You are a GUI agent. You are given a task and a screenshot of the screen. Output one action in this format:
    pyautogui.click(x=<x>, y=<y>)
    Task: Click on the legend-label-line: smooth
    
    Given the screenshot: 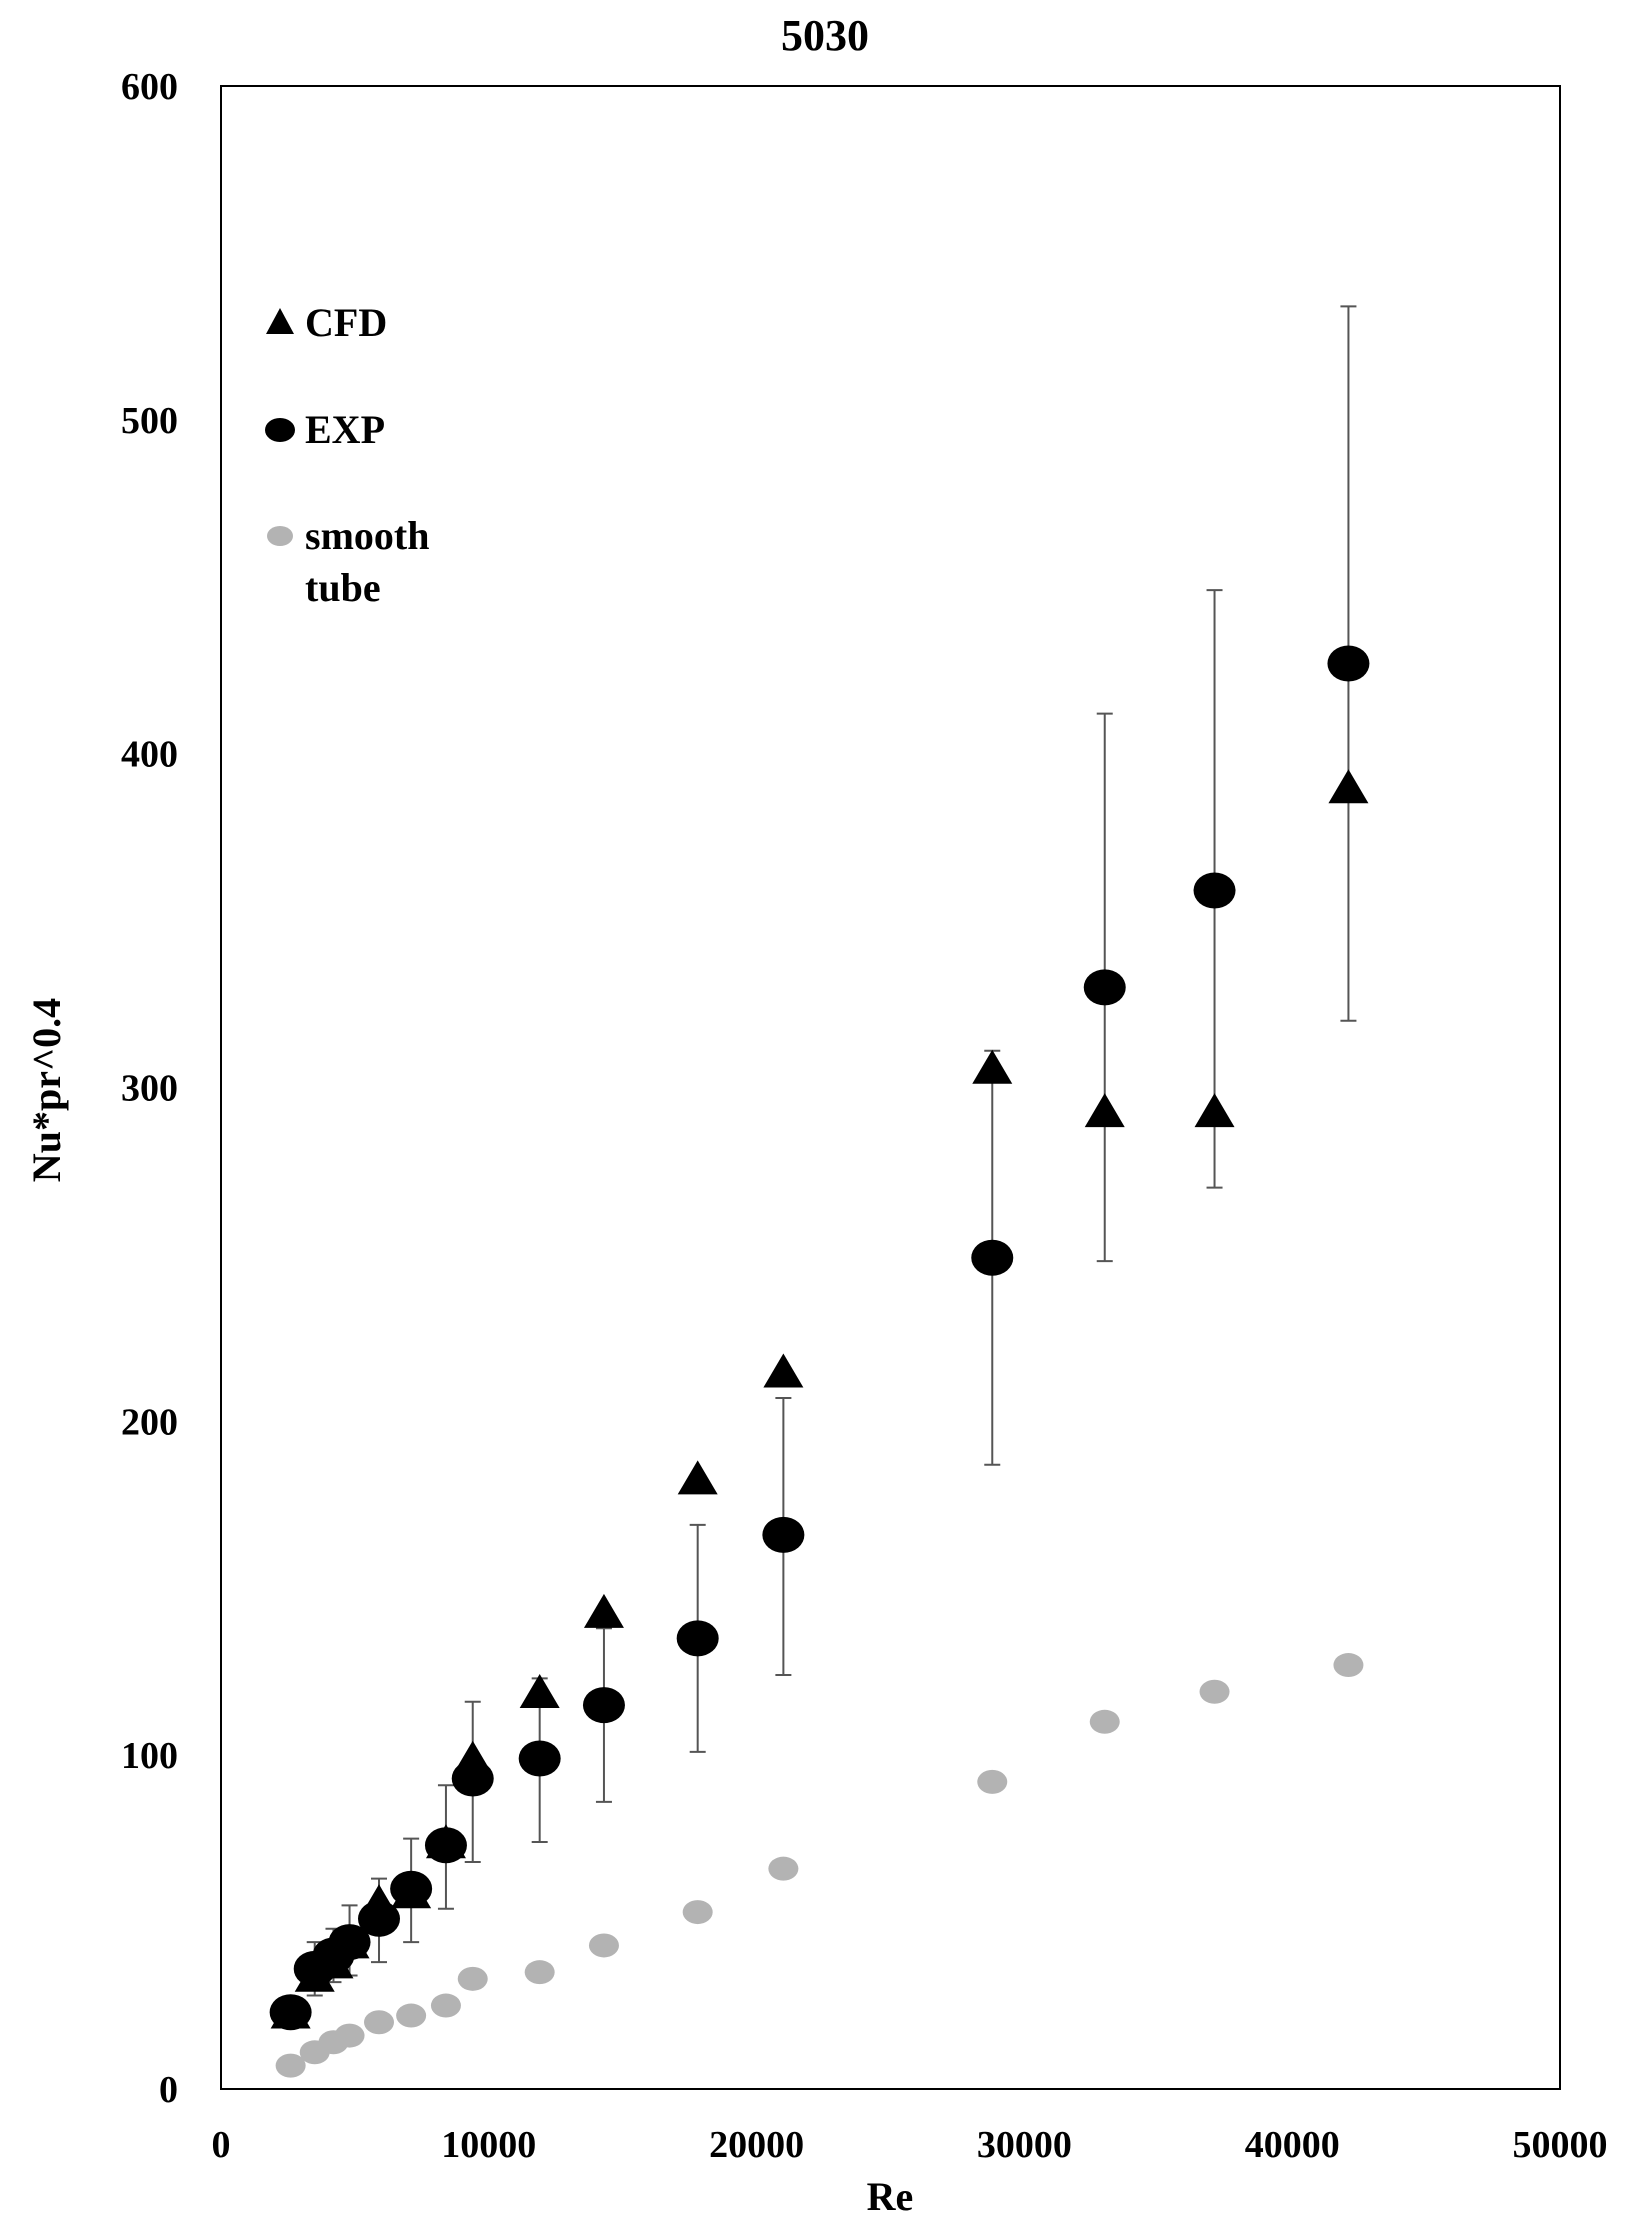 What is the action you would take?
    pyautogui.click(x=367, y=535)
    